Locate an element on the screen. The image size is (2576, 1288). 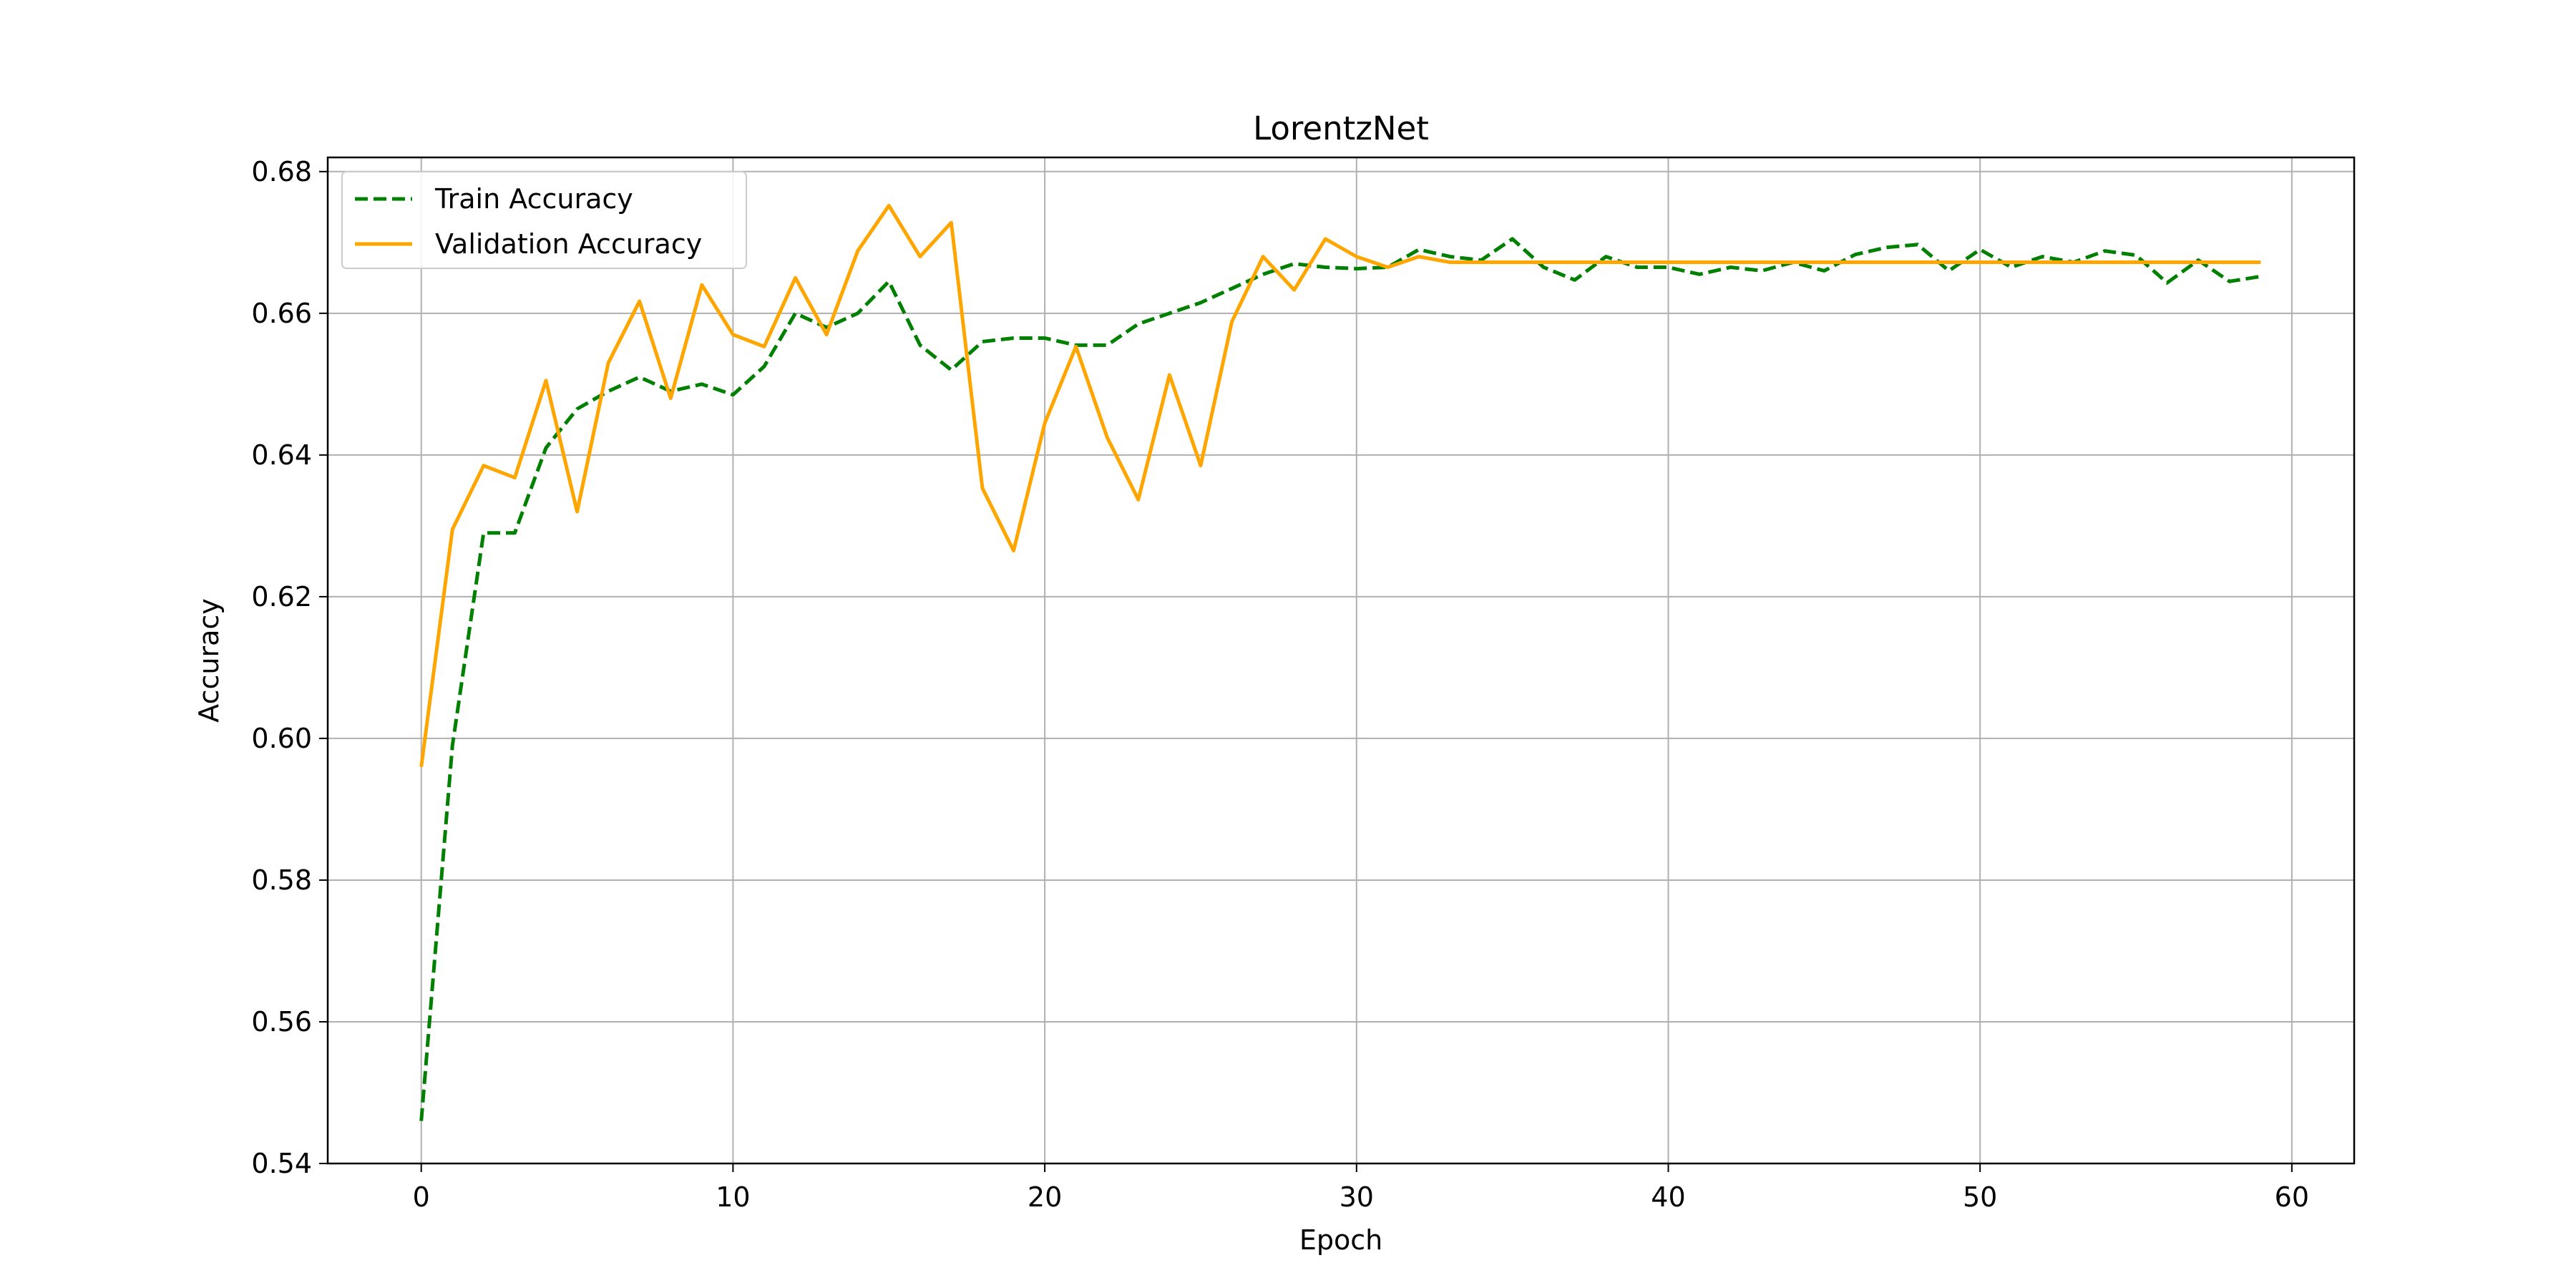
y-tick-label: 0.54 is located at coordinates (281, 1163).